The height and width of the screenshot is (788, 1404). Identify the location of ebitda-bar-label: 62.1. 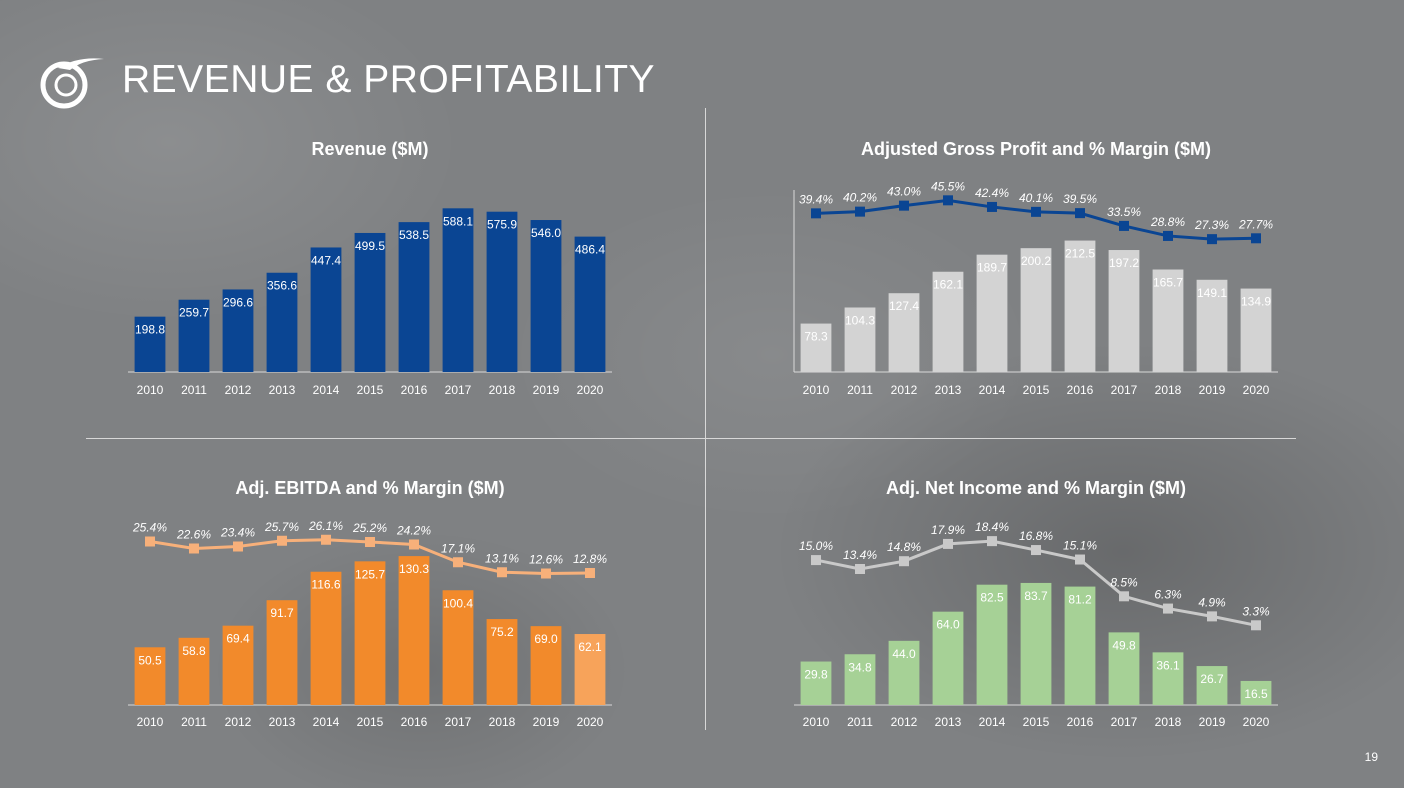
(590, 647).